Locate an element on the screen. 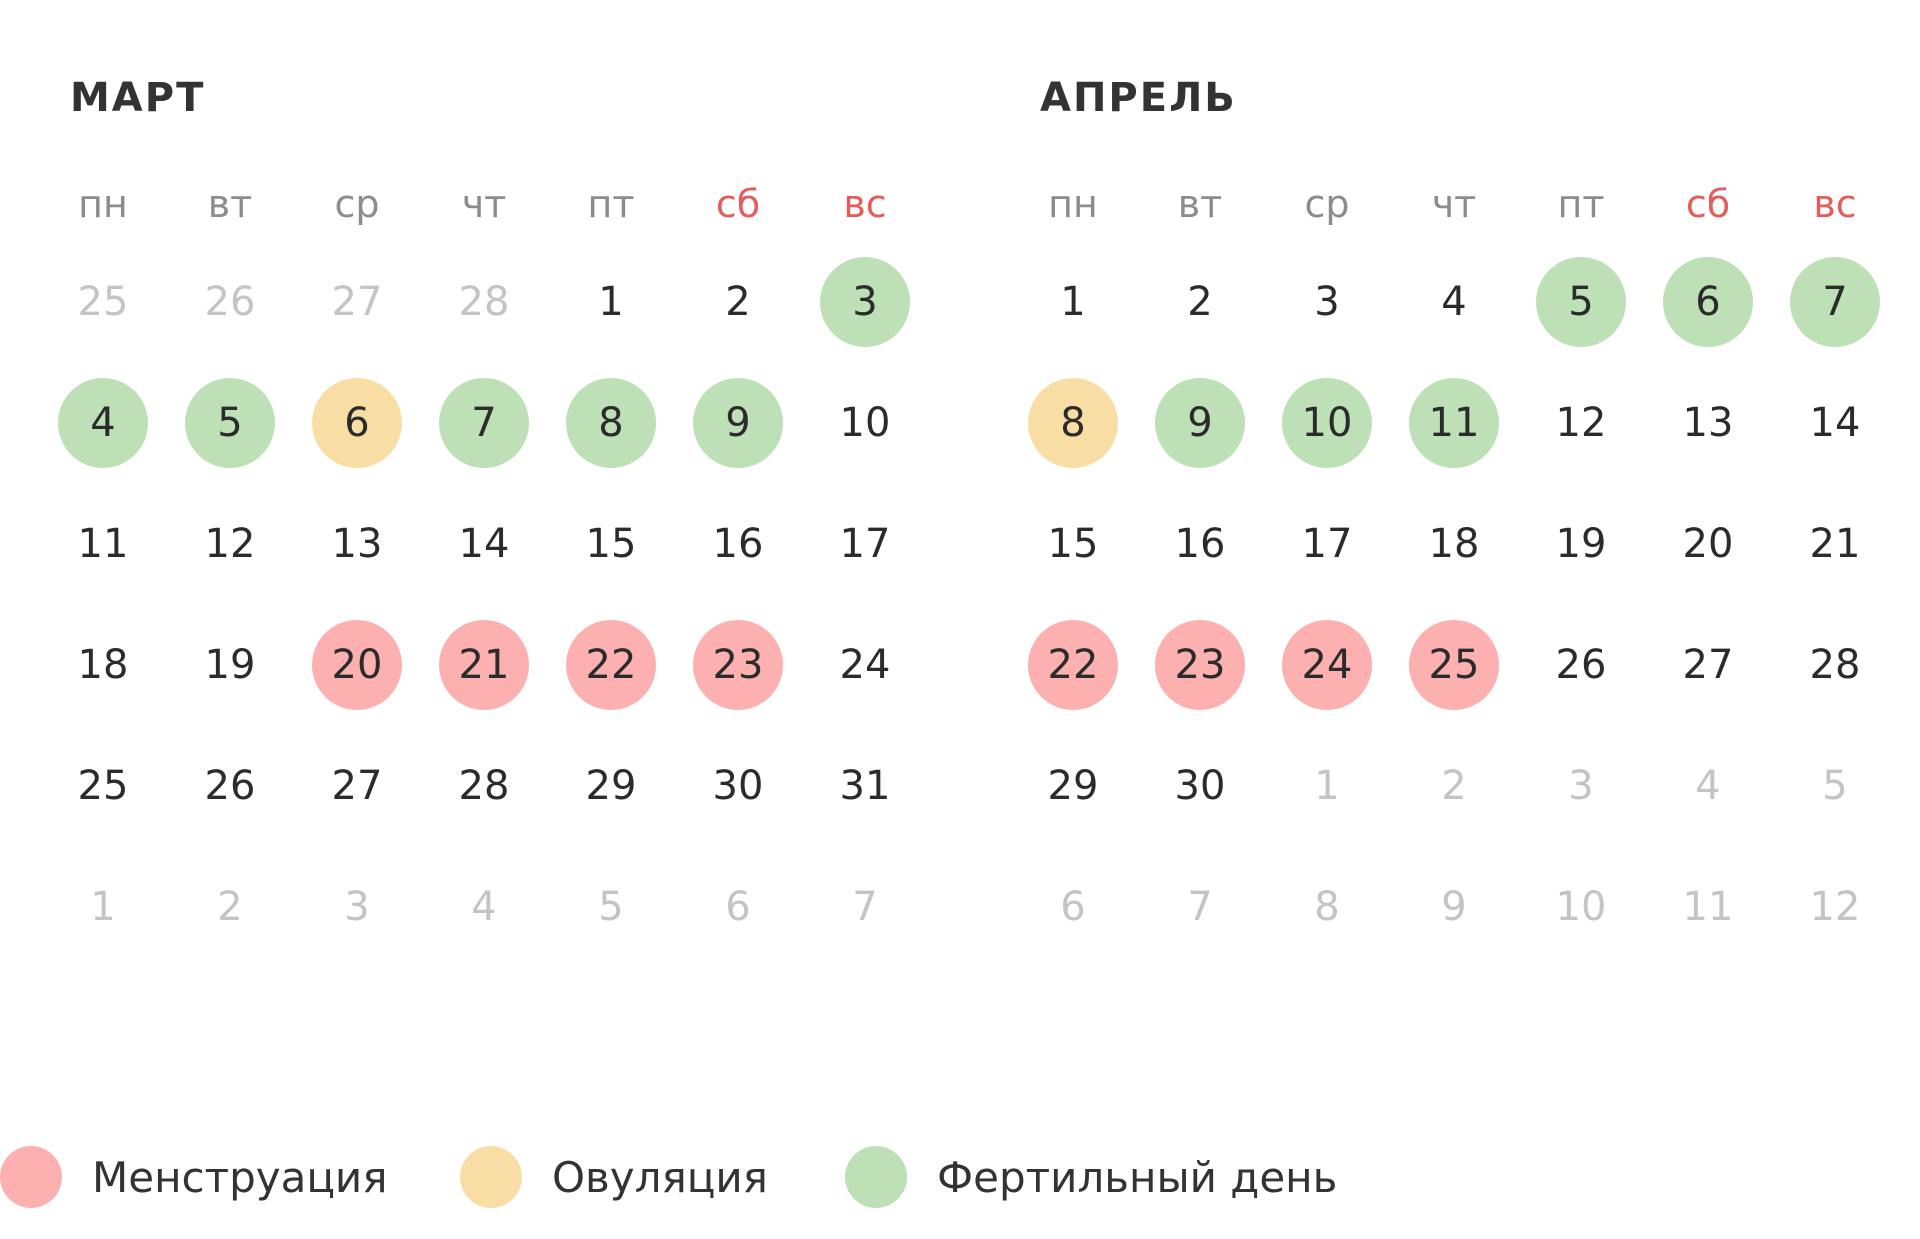 This screenshot has height=1239, width=1920. legend-item-fertile: Фертильный день is located at coordinates (1091, 1177).